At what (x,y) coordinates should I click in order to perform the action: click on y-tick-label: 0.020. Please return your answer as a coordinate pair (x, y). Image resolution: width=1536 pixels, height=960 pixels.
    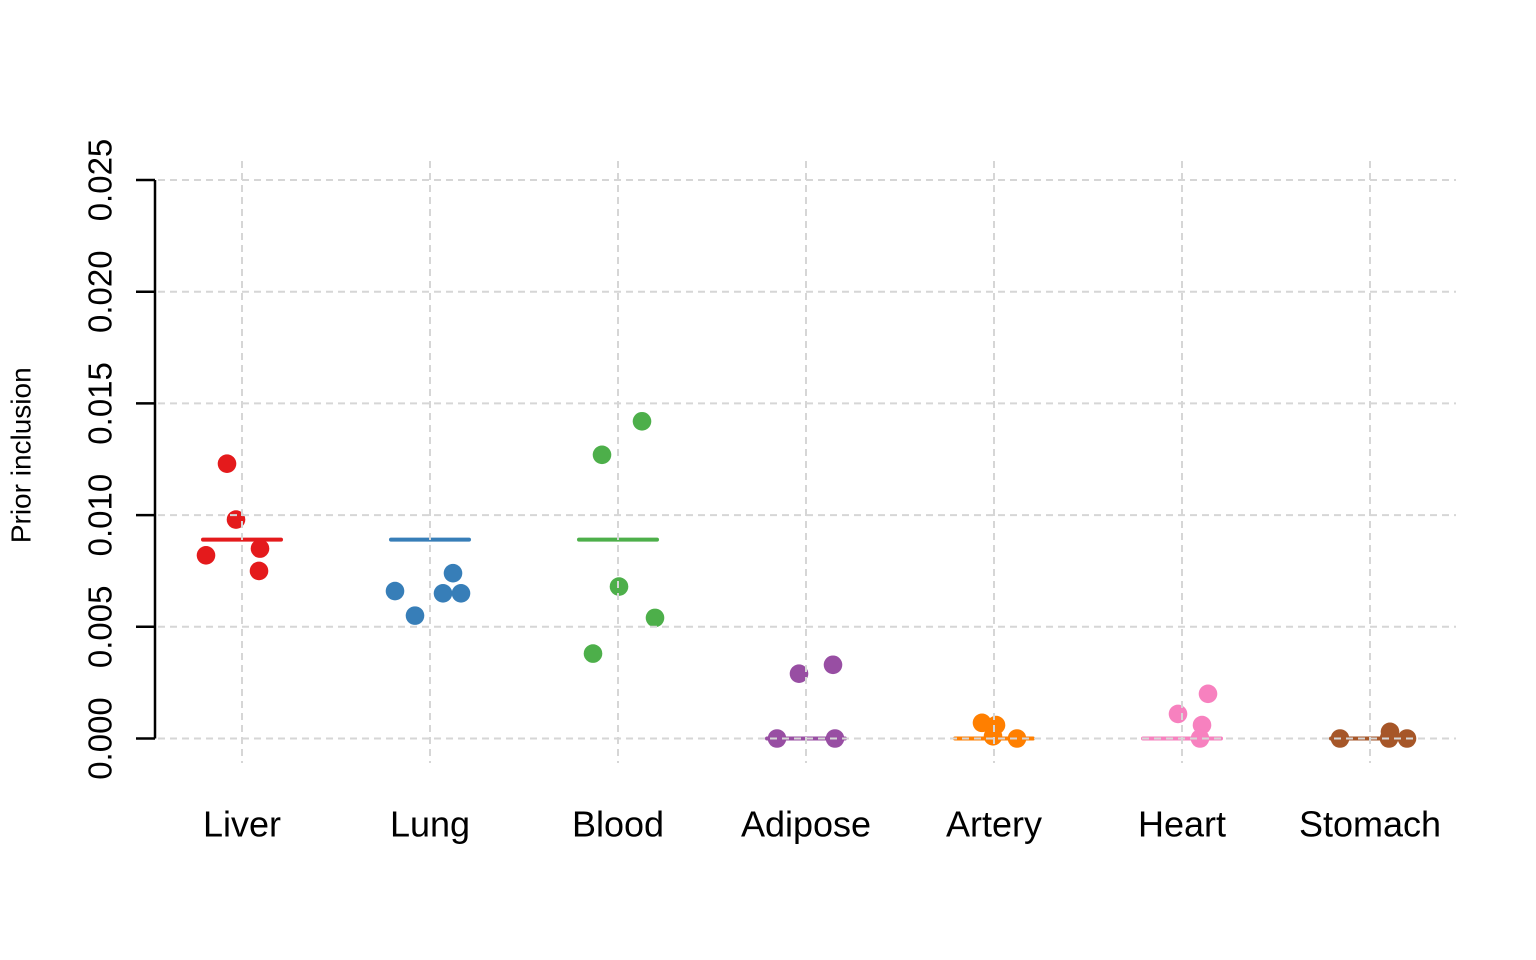
    Looking at the image, I should click on (100, 291).